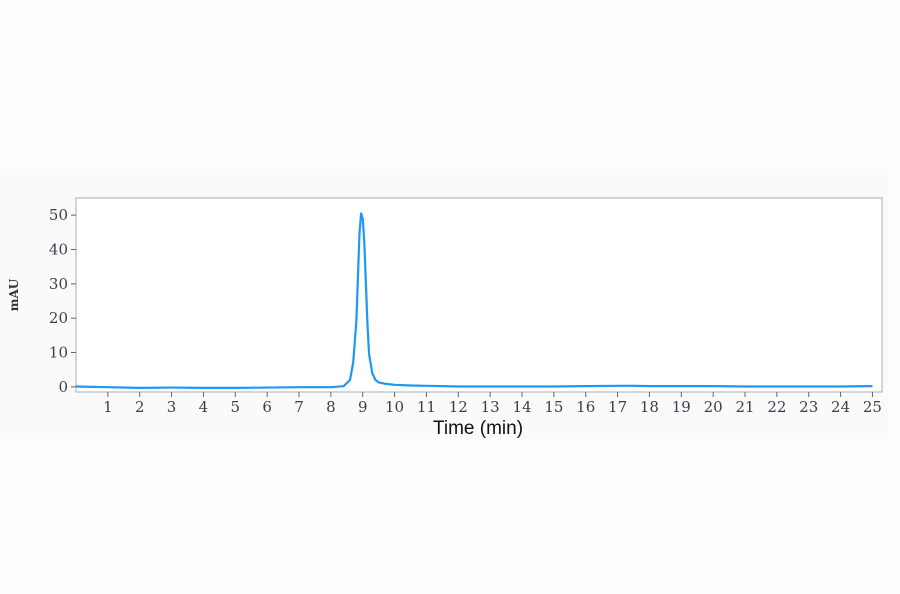  What do you see at coordinates (521, 407) in the screenshot?
I see `x-tick-label: 14` at bounding box center [521, 407].